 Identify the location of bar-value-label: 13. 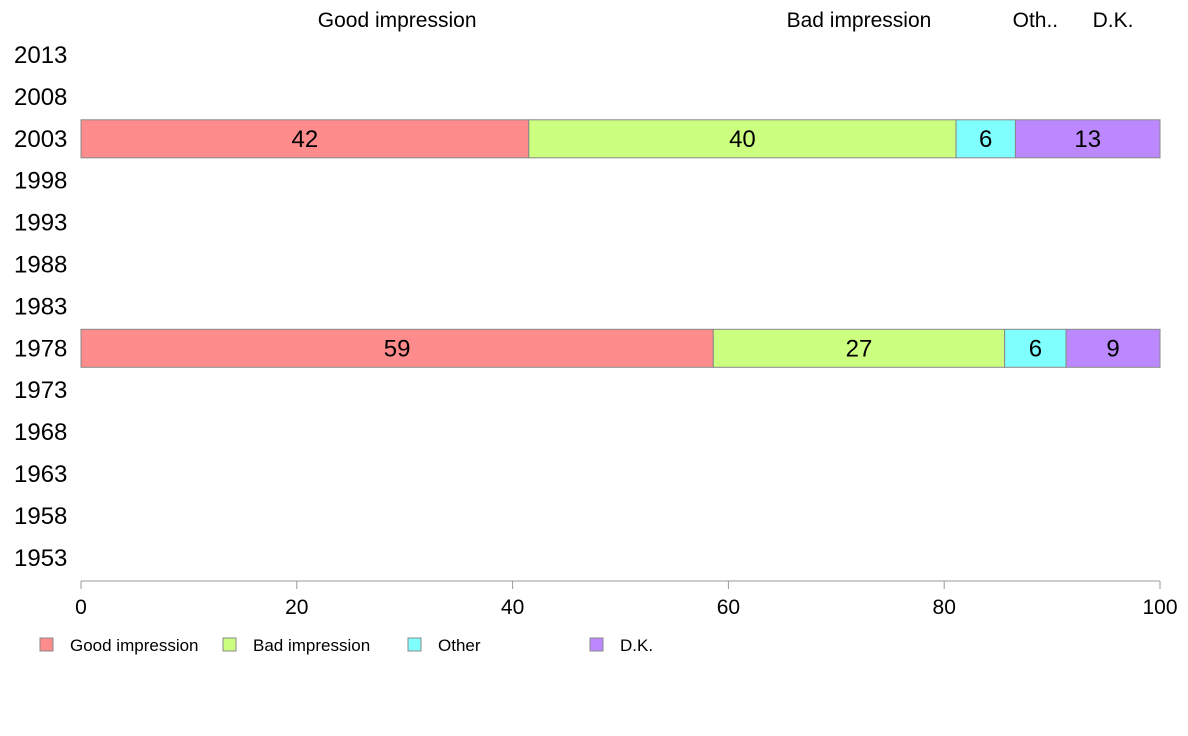
(1087, 139).